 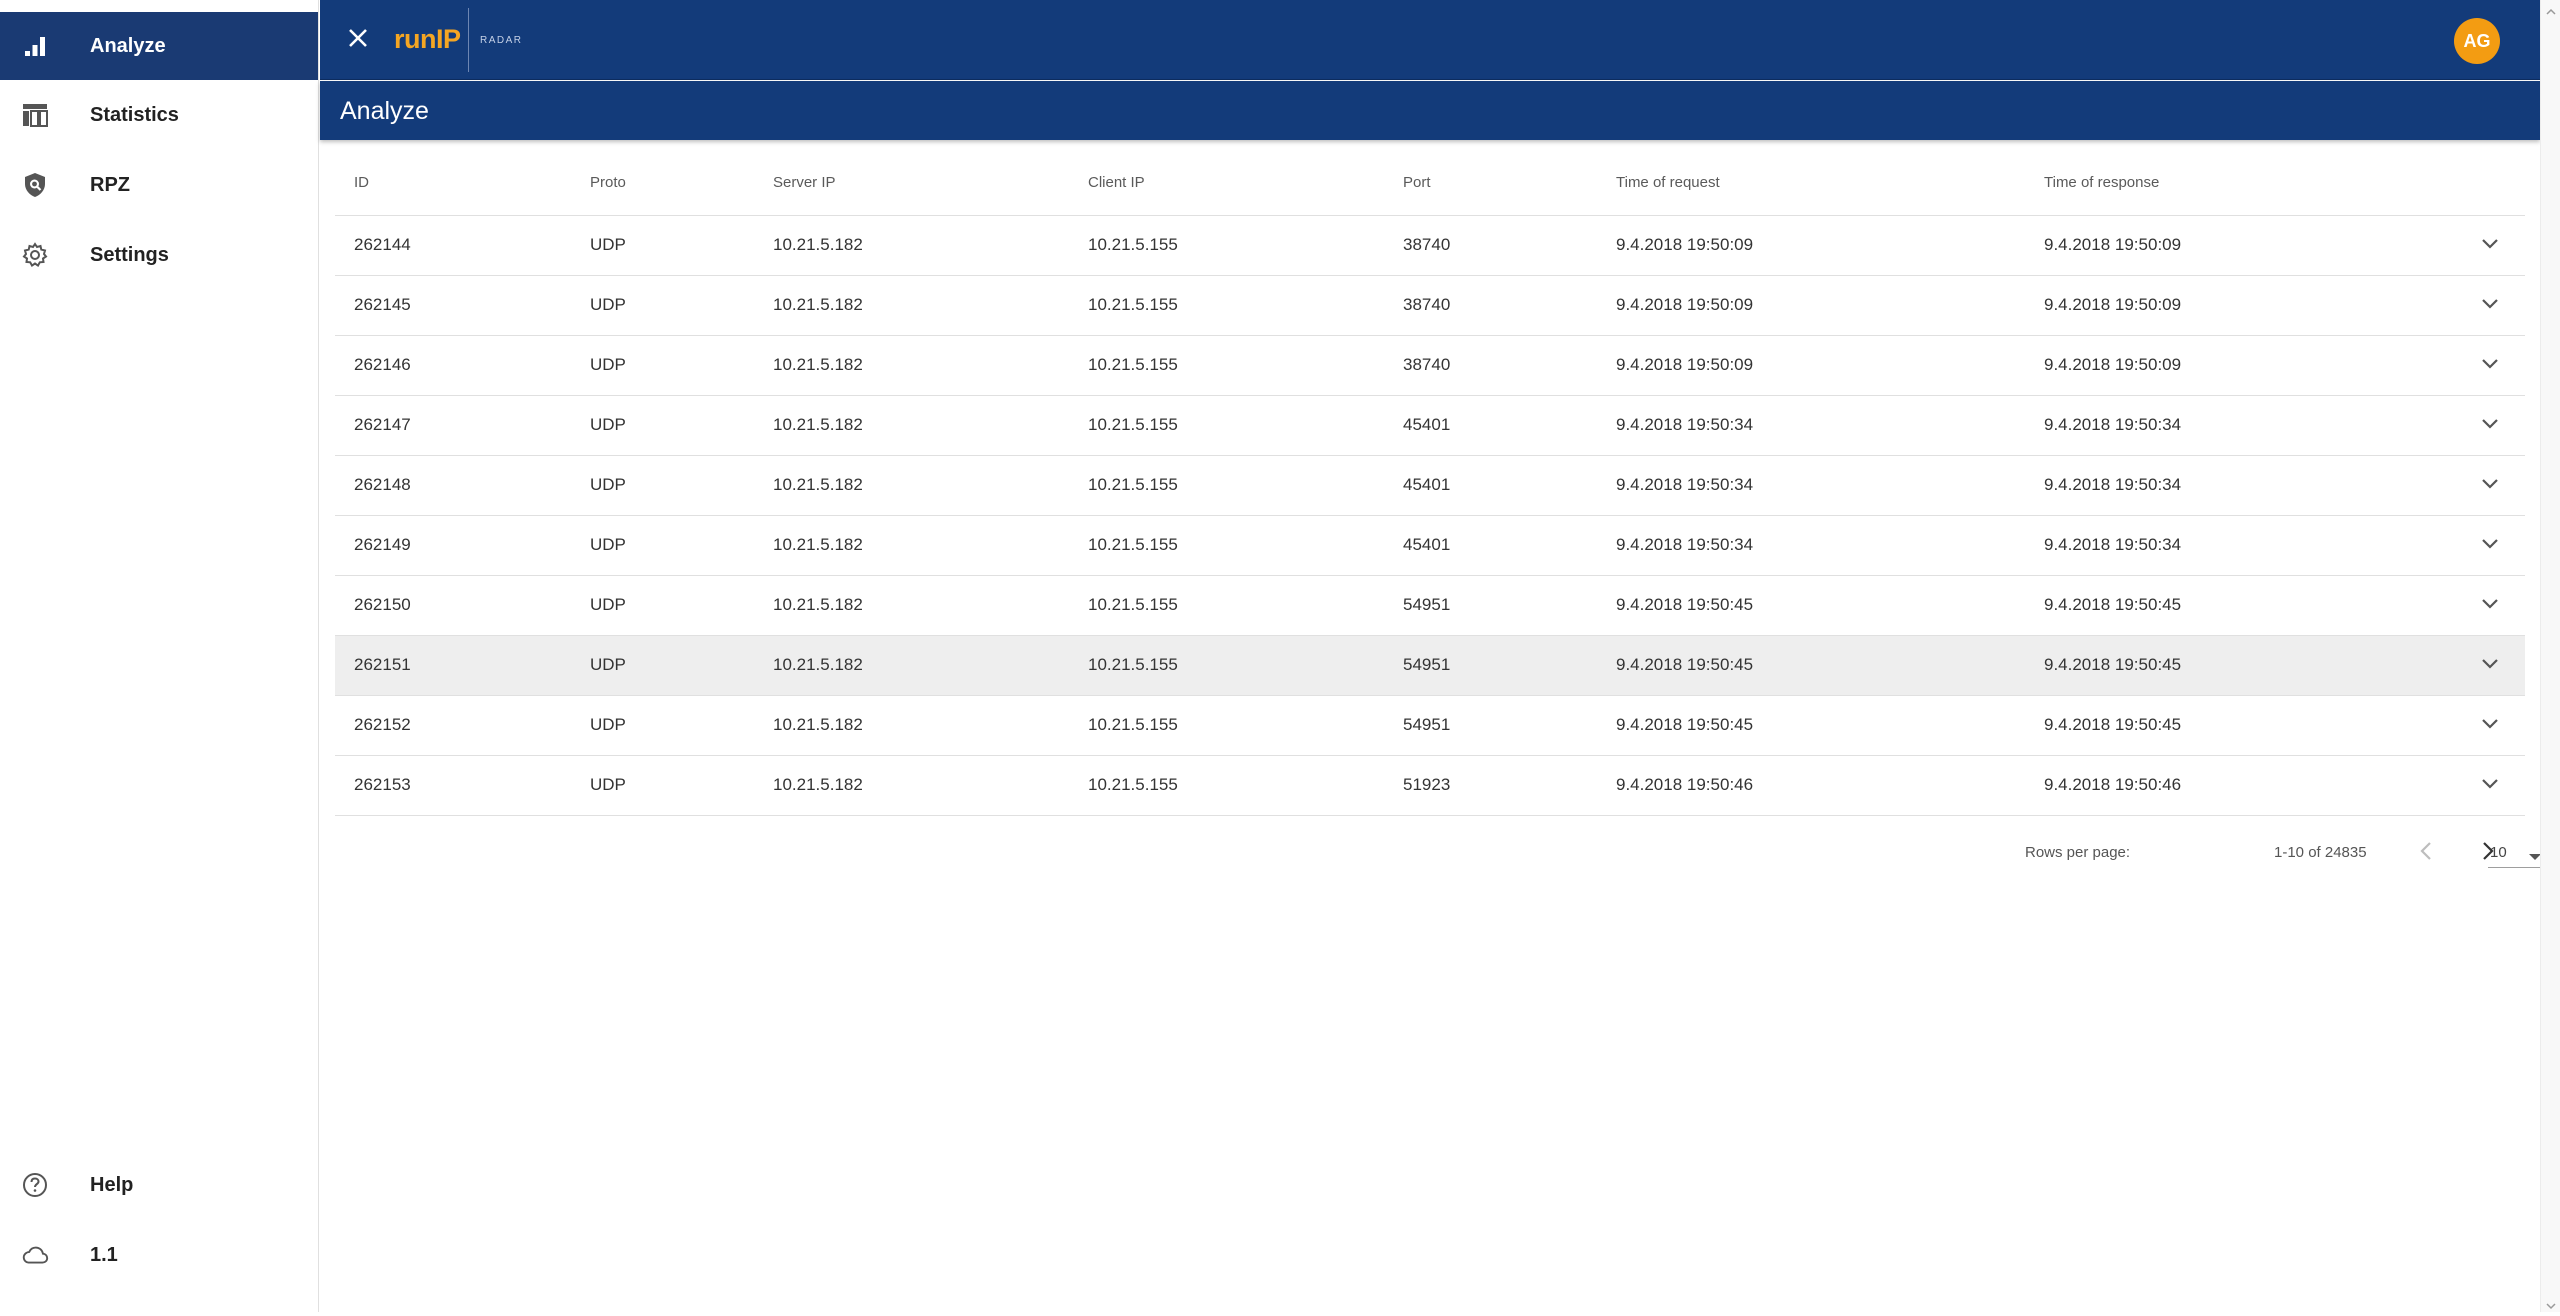 What do you see at coordinates (159, 6) in the screenshot?
I see `sidebar-top-spacer` at bounding box center [159, 6].